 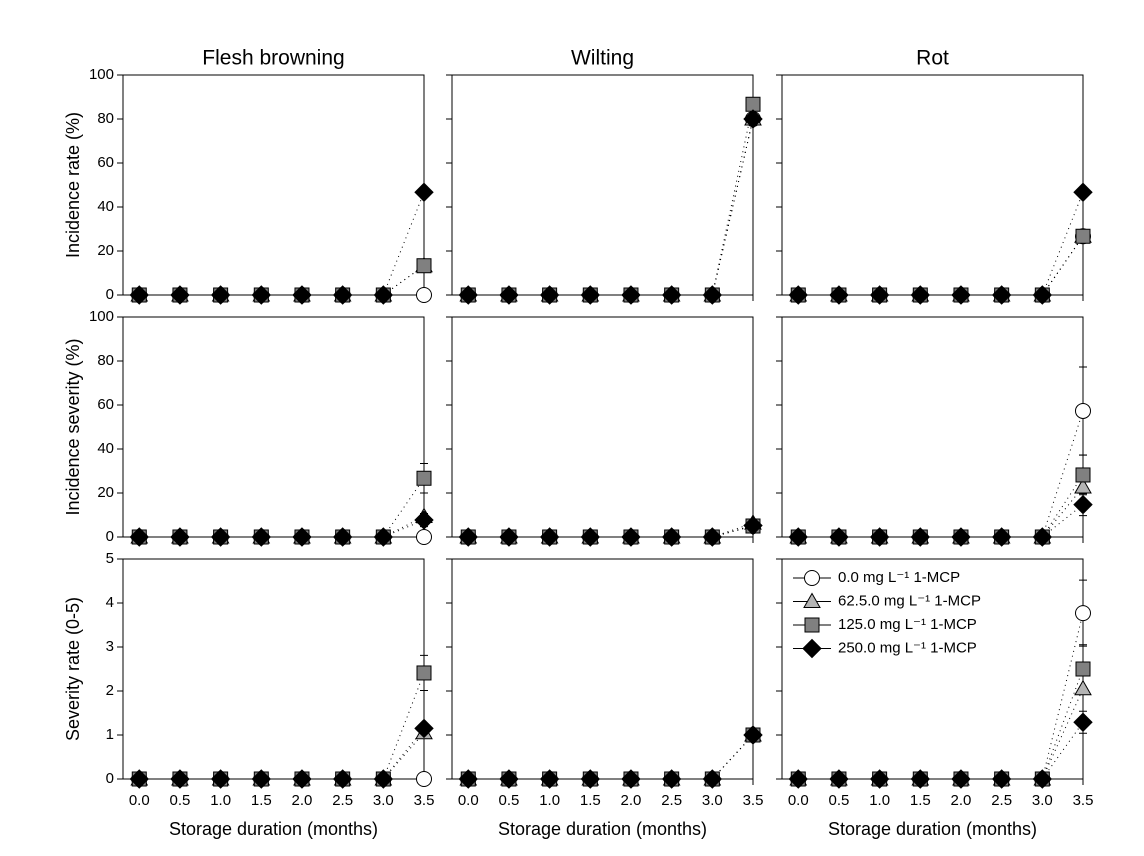 What do you see at coordinates (139, 800) in the screenshot?
I see `x-tick-label: 0.0` at bounding box center [139, 800].